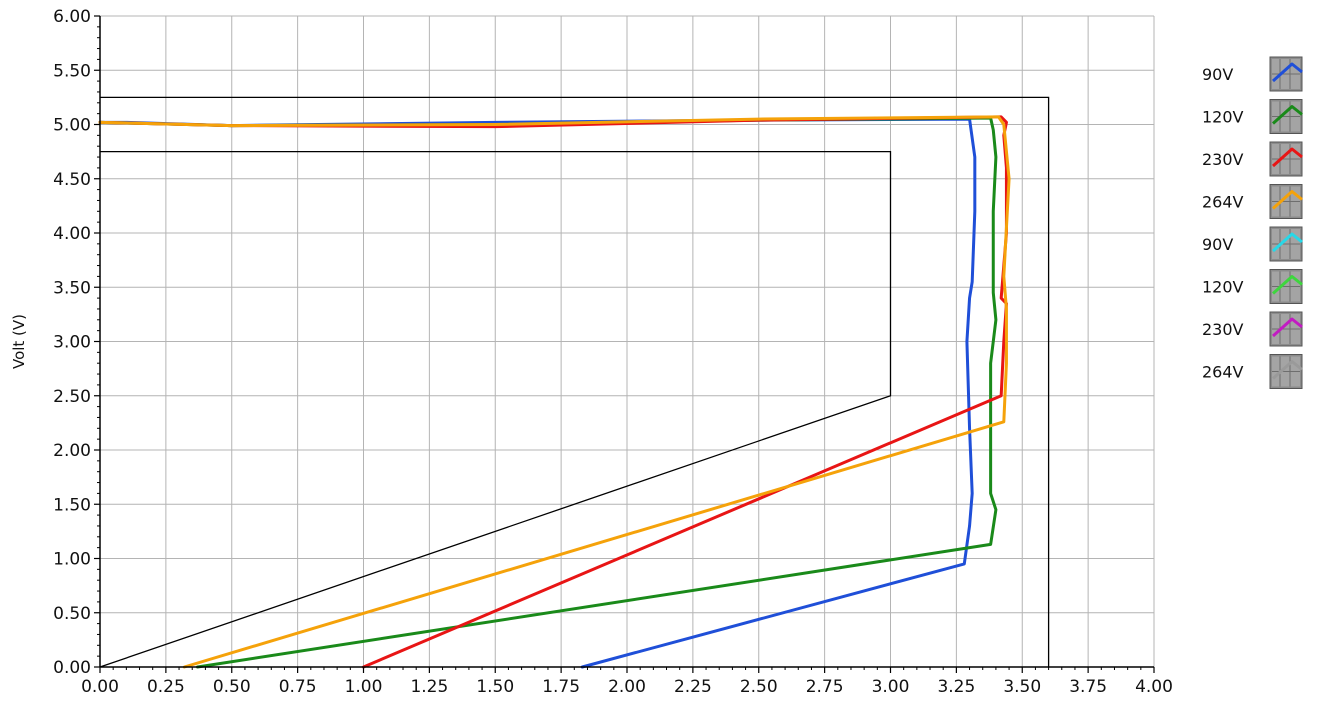 The width and height of the screenshot is (1317, 713). I want to click on x-tick-label: 3.00, so click(891, 687).